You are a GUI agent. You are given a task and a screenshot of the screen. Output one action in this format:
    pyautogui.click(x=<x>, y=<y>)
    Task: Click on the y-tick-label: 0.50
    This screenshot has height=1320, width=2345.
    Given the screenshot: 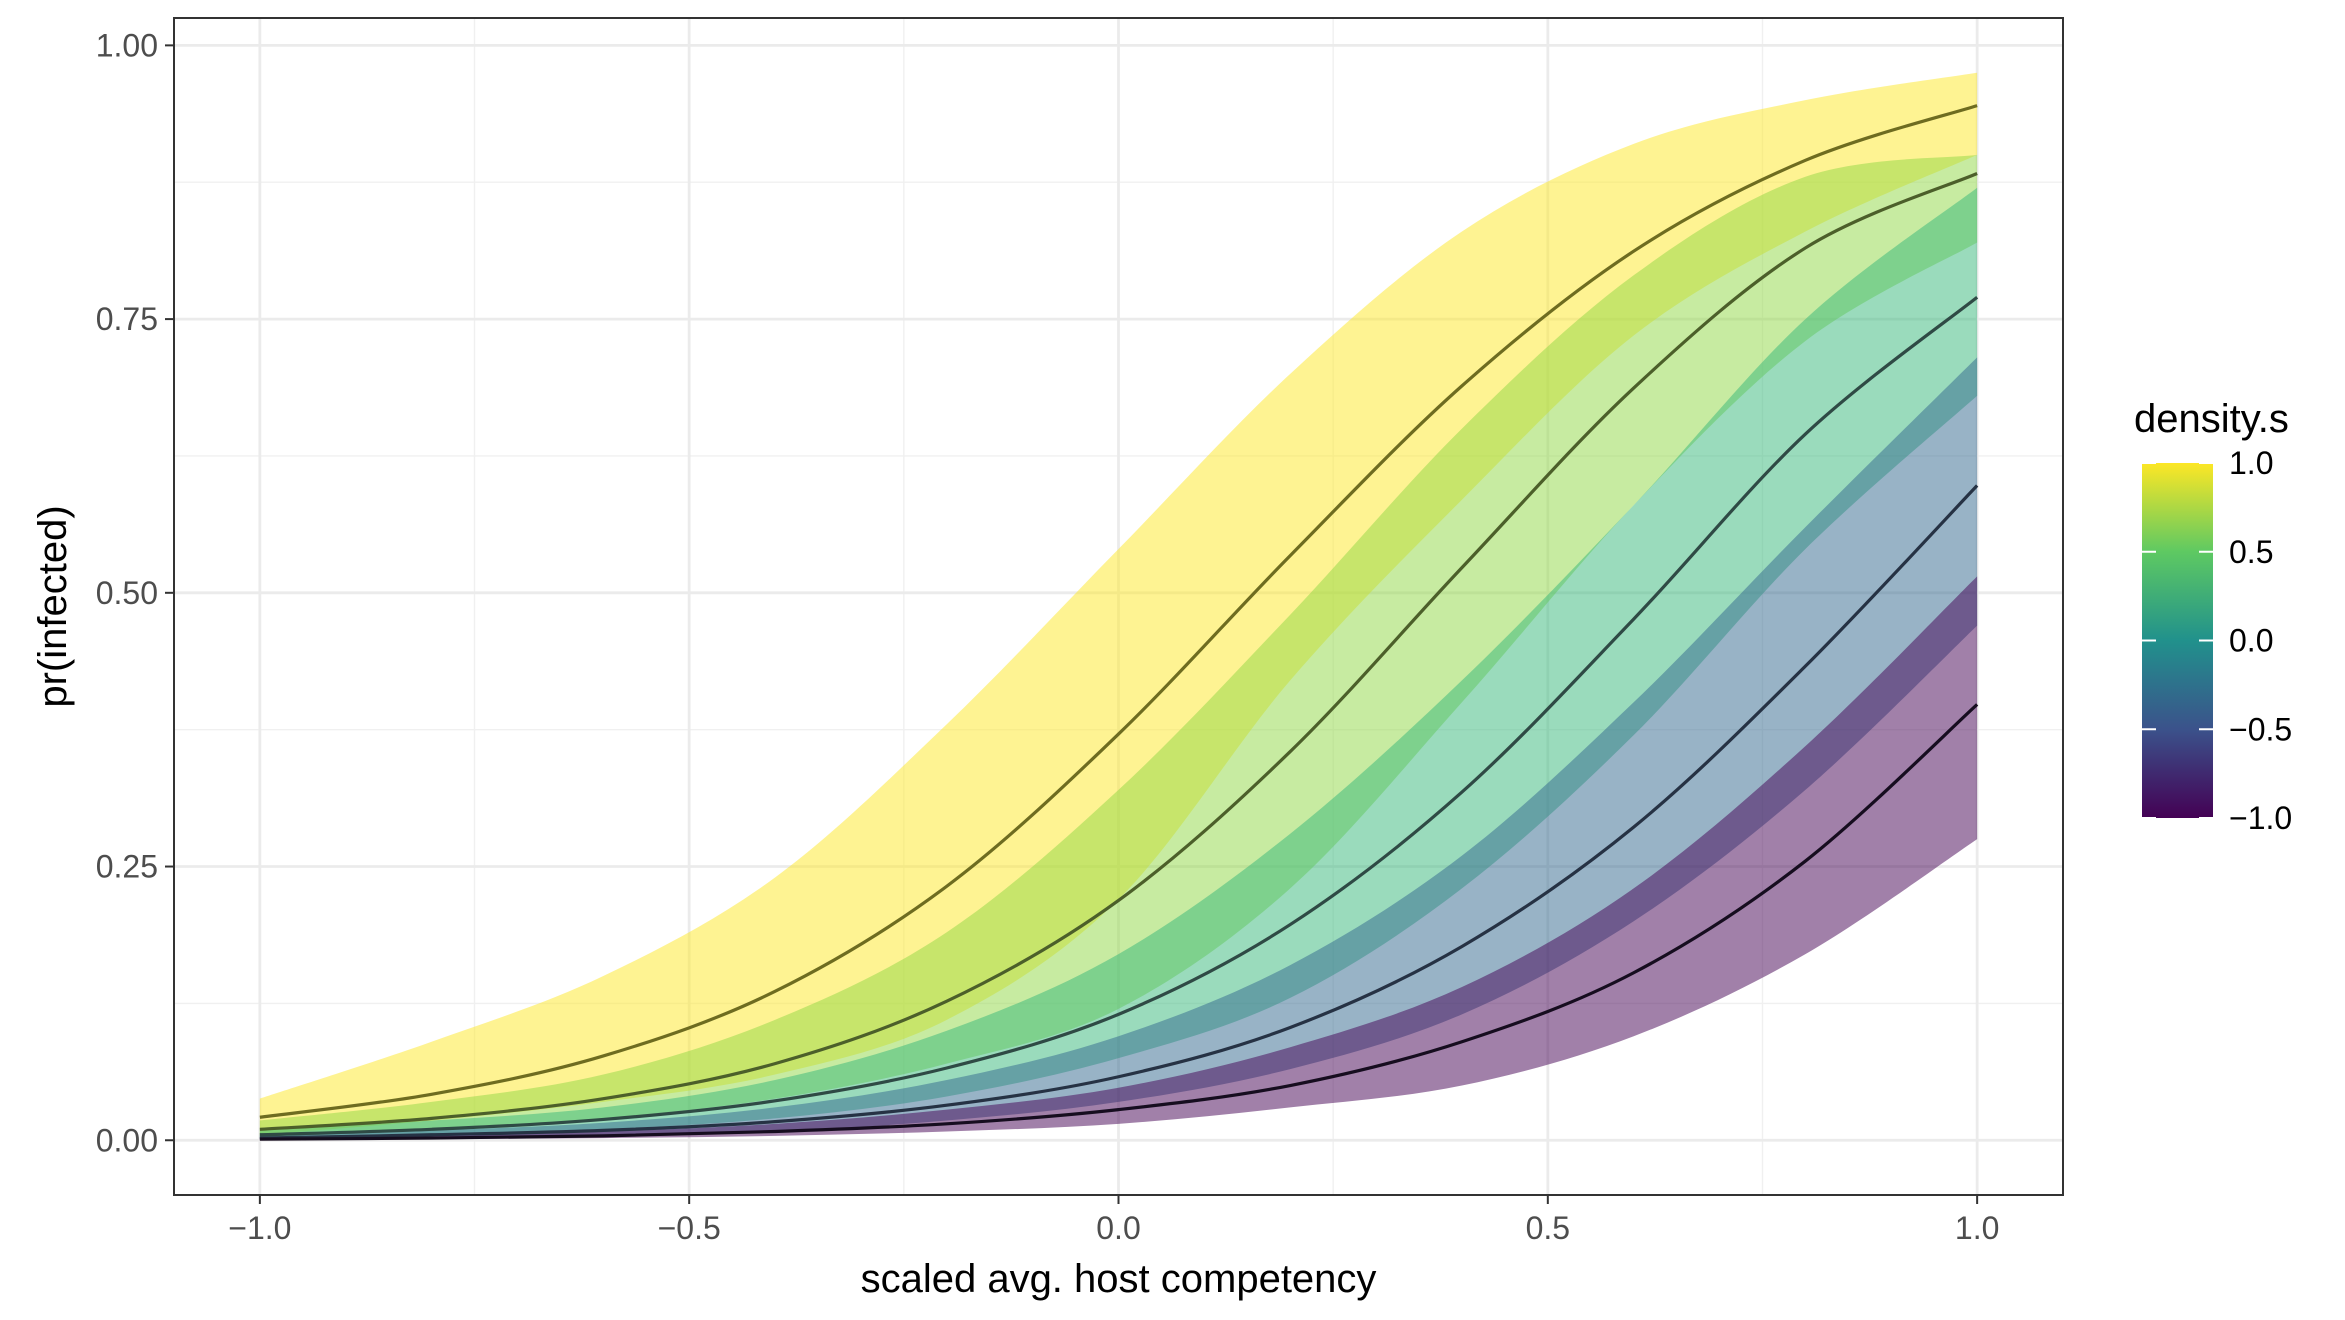 What is the action you would take?
    pyautogui.click(x=127, y=593)
    